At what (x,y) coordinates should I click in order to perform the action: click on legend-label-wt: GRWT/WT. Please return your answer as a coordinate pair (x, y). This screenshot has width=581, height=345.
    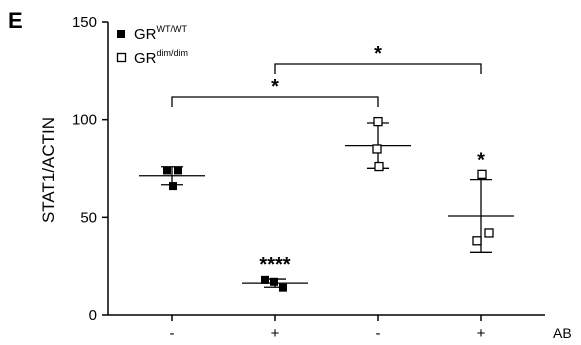
    Looking at the image, I should click on (160, 33).